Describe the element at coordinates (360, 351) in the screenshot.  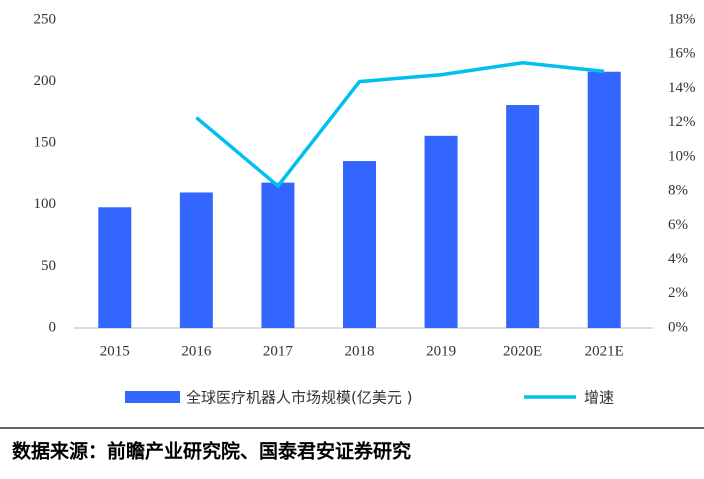
I see `x-tick-label: 2018` at that location.